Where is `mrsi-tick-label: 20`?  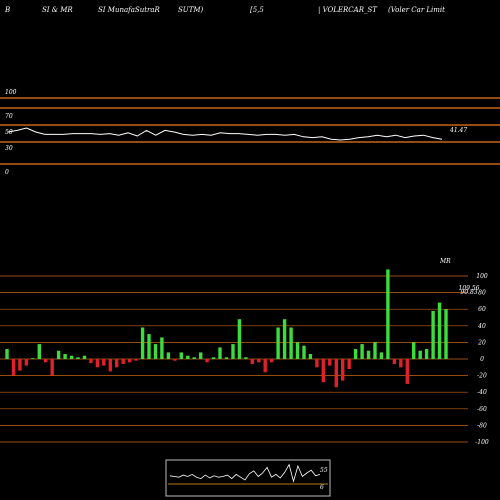 mrsi-tick-label: 20 is located at coordinates (481, 342).